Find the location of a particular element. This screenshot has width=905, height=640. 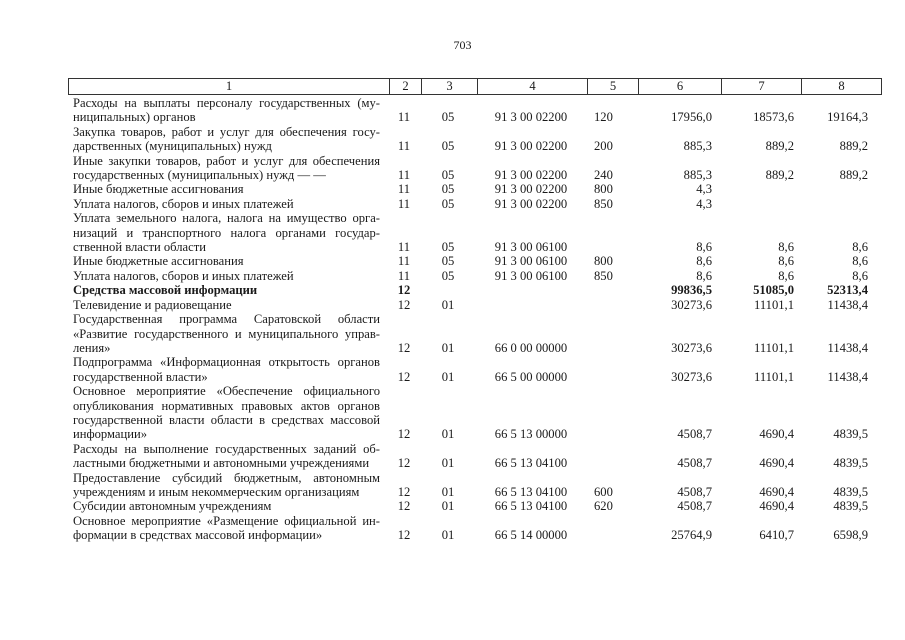

row-description: Средства массовой информации is located at coordinates (228, 290).